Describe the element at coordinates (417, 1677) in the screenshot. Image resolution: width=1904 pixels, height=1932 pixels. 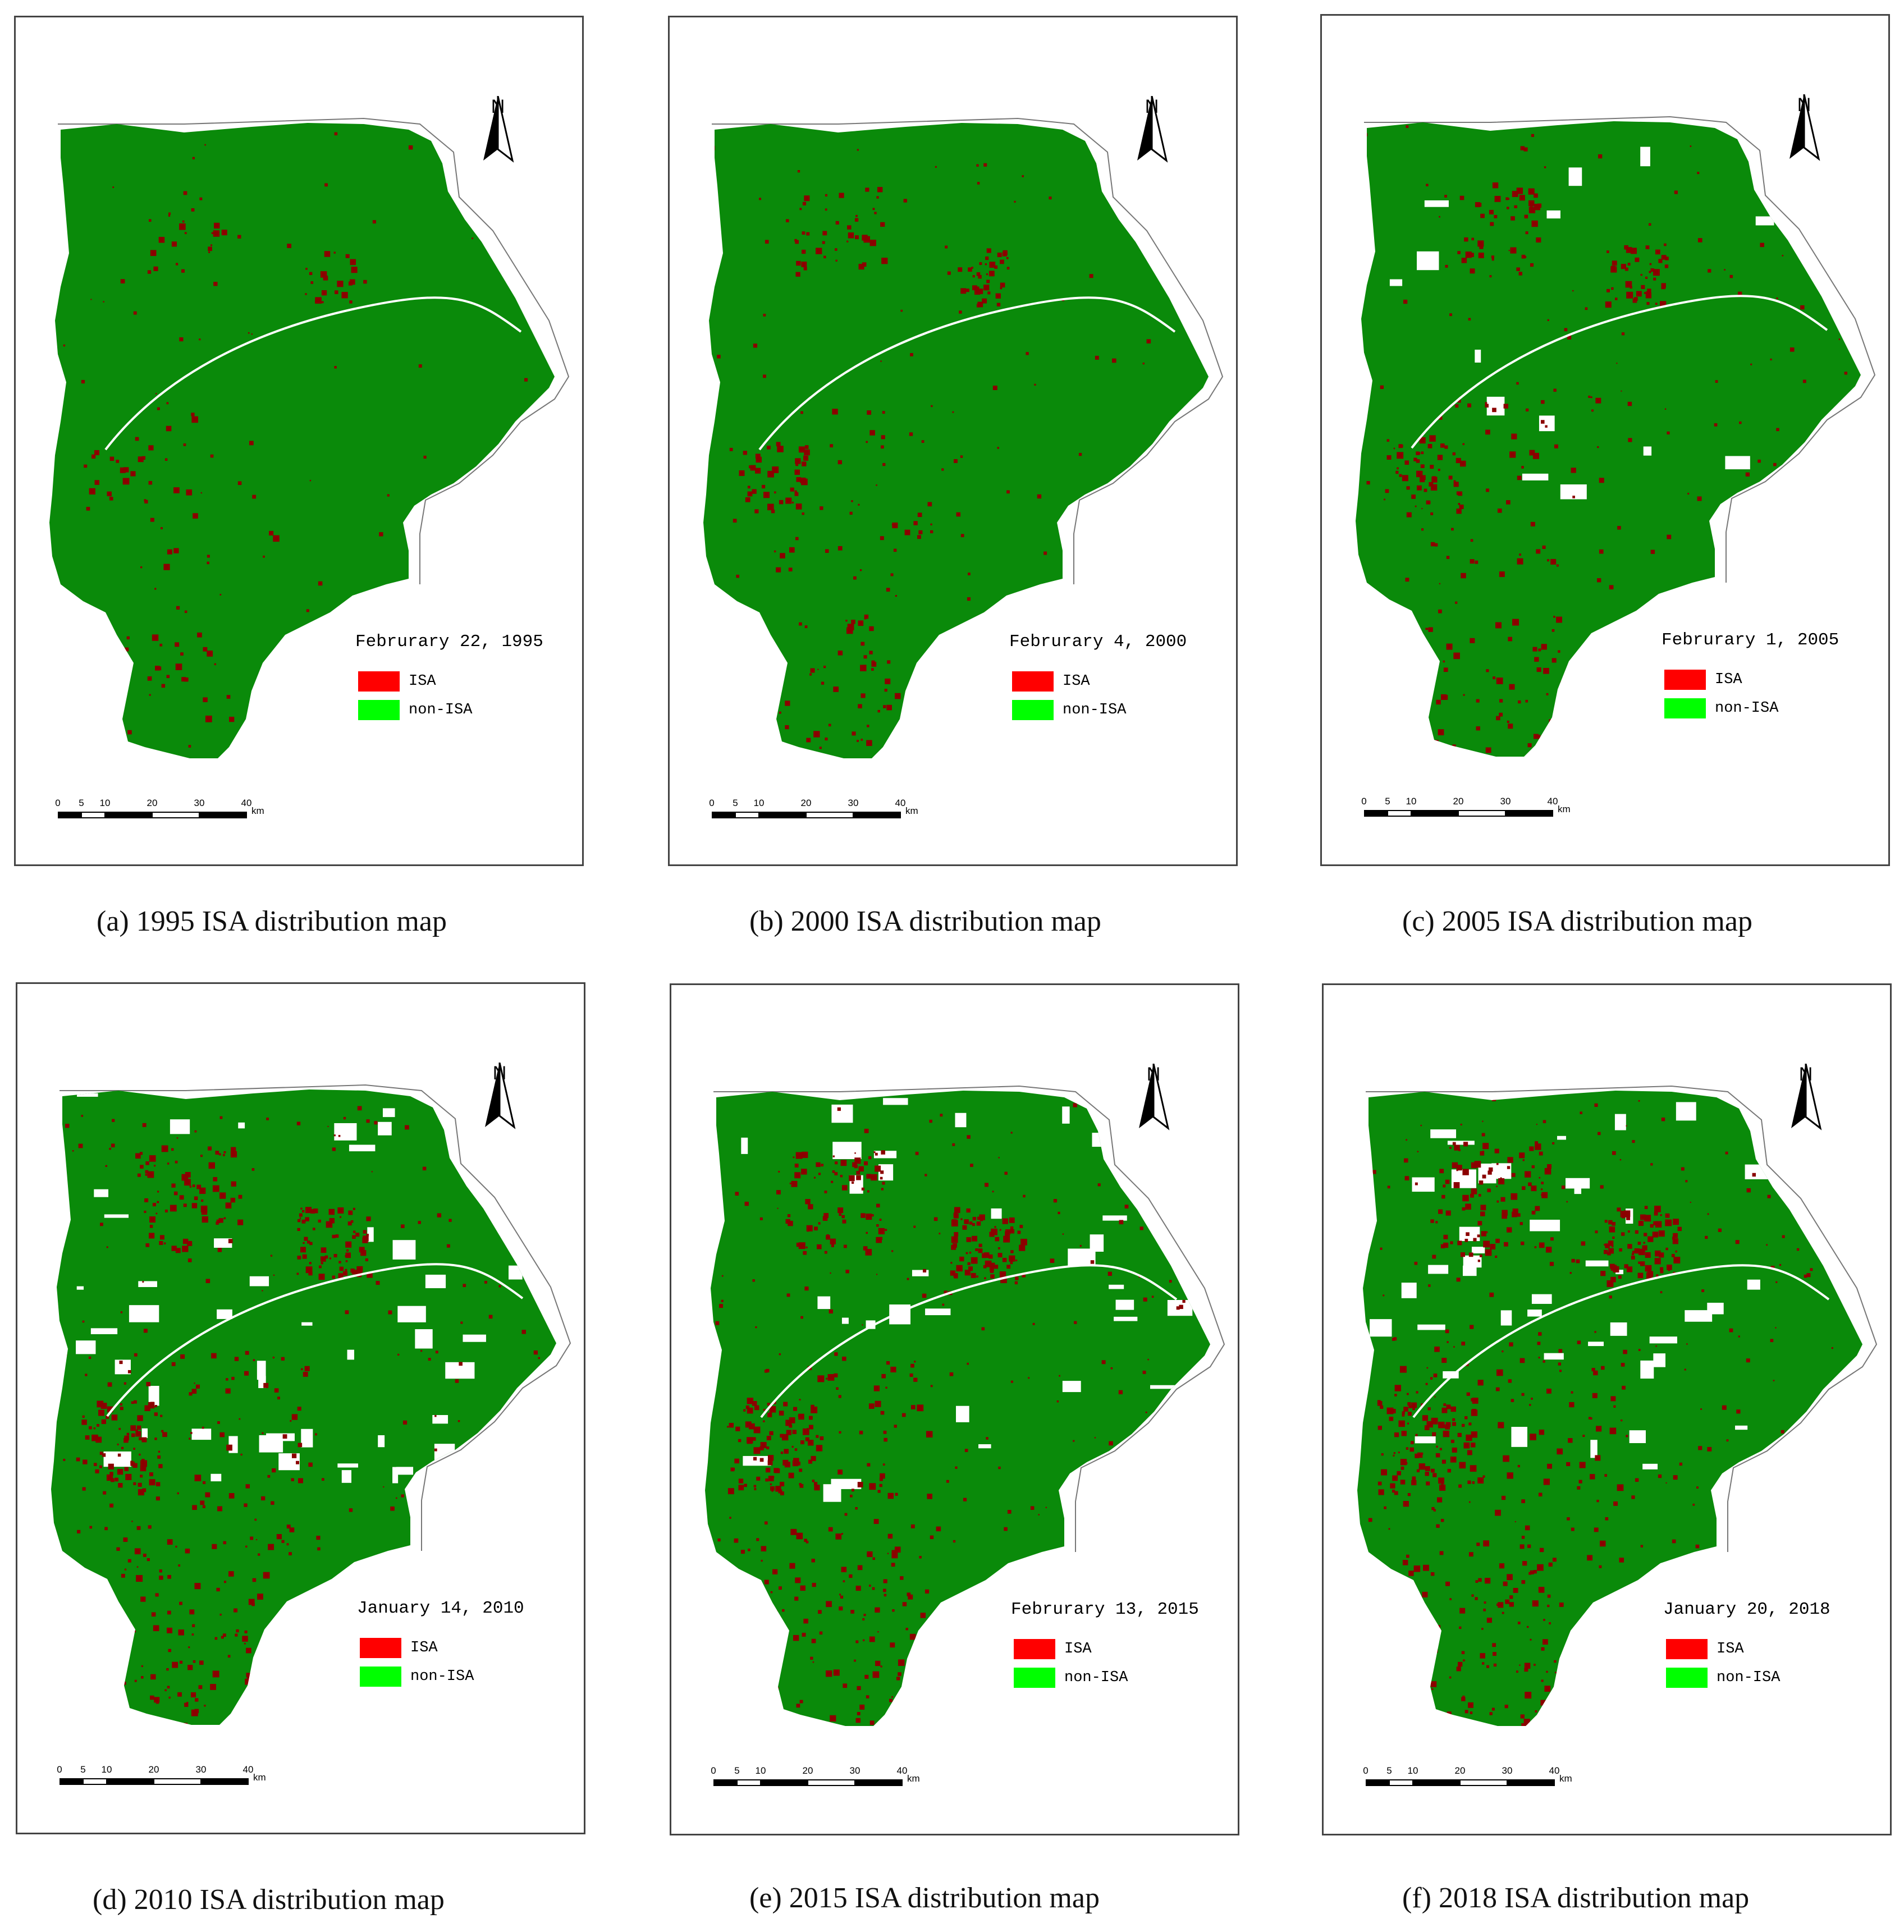
I see `legend-item-non-isa: non-ISA` at that location.